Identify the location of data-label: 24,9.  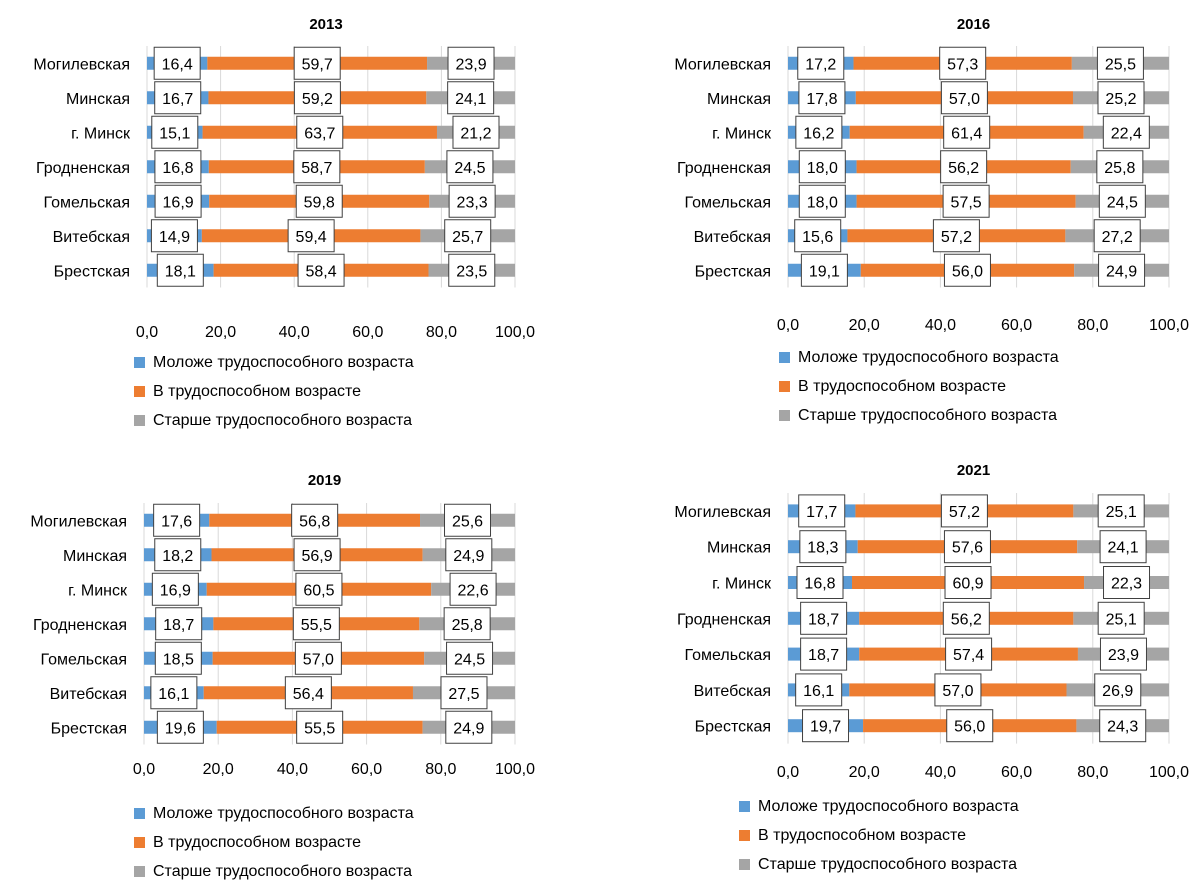
(468, 556).